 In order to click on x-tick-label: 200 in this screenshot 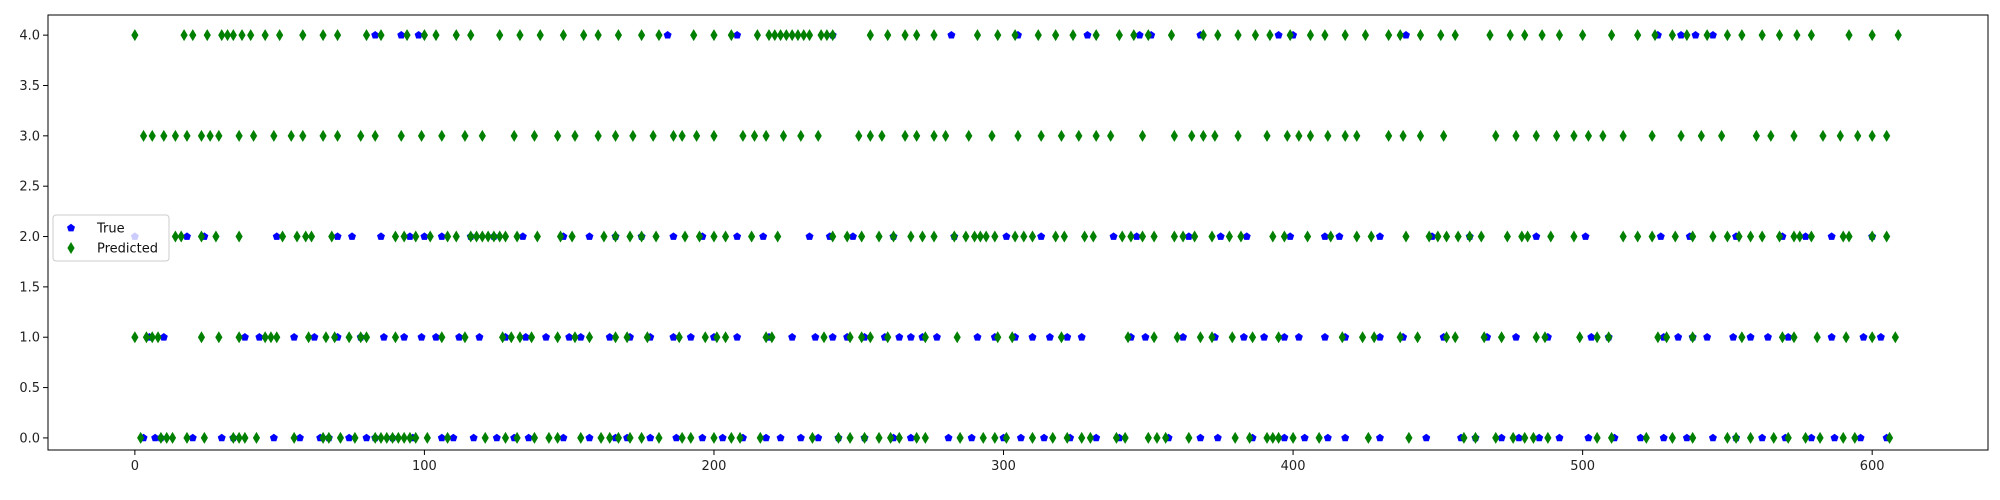, I will do `click(714, 466)`.